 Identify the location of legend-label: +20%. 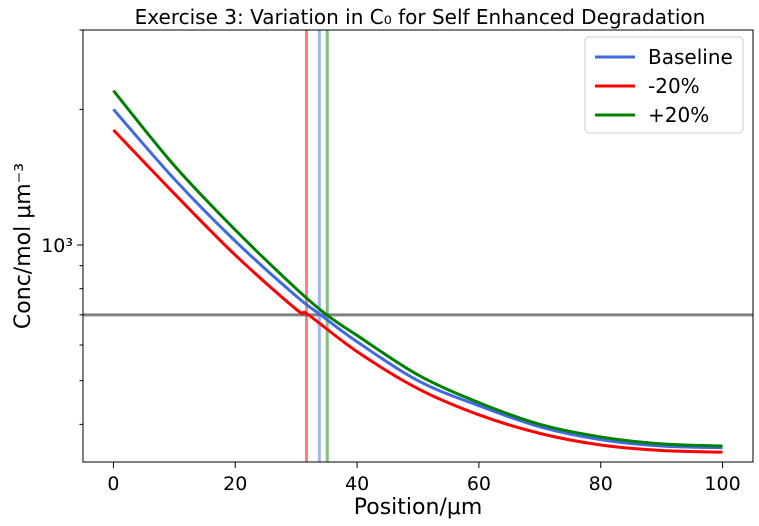
(678, 115).